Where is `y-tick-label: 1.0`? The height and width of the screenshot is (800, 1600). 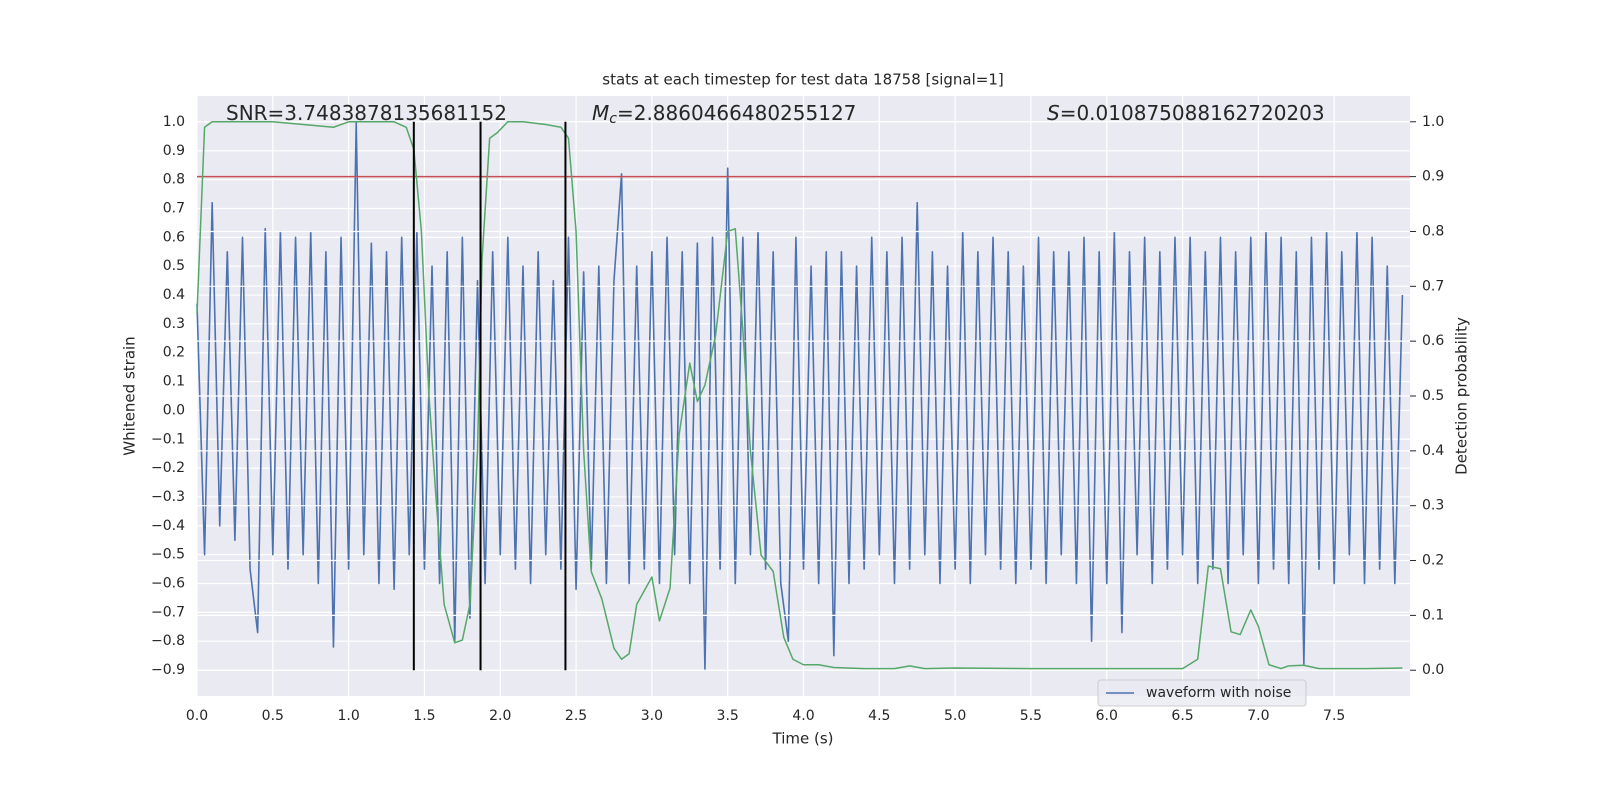 y-tick-label: 1.0 is located at coordinates (174, 122).